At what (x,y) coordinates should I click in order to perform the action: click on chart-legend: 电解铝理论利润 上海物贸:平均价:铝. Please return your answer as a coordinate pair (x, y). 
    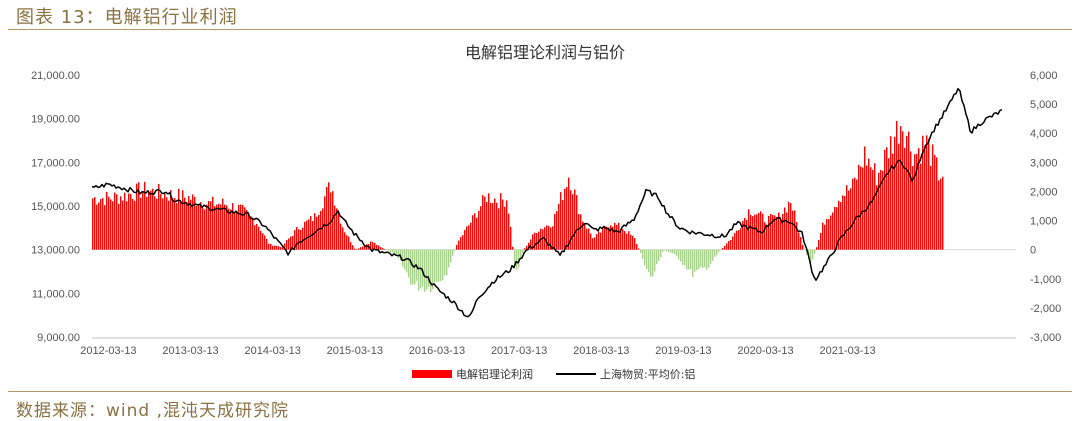
    Looking at the image, I should click on (553, 374).